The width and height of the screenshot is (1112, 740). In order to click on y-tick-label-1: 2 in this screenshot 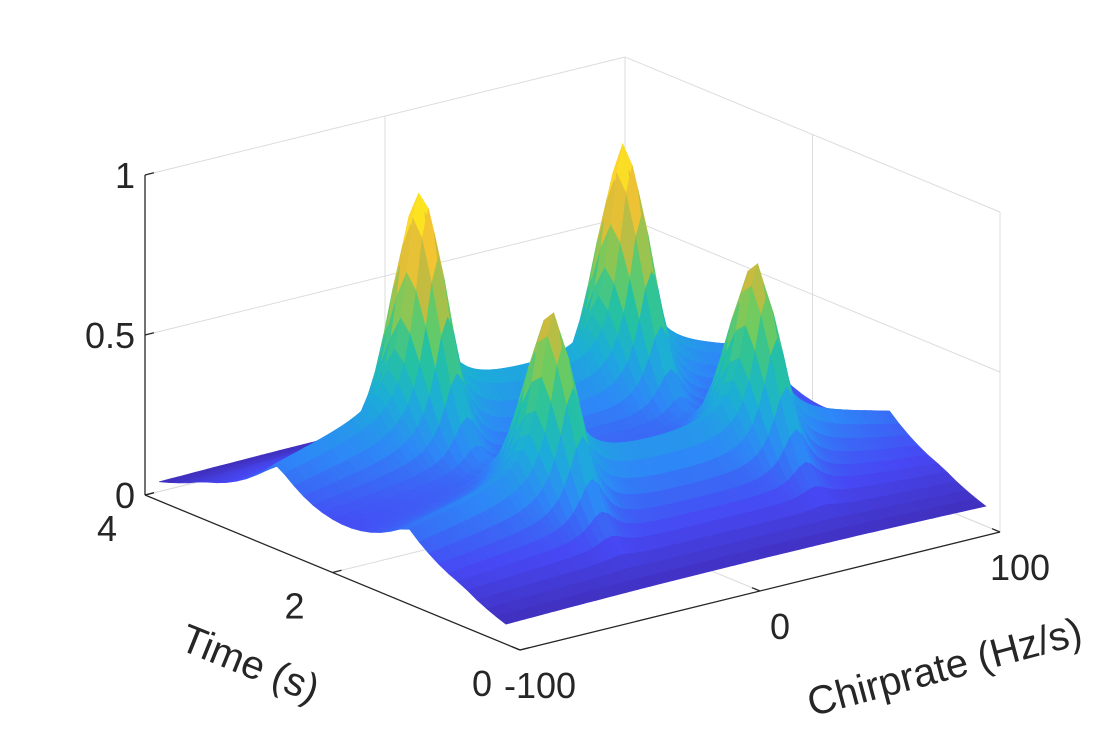, I will do `click(294, 606)`.